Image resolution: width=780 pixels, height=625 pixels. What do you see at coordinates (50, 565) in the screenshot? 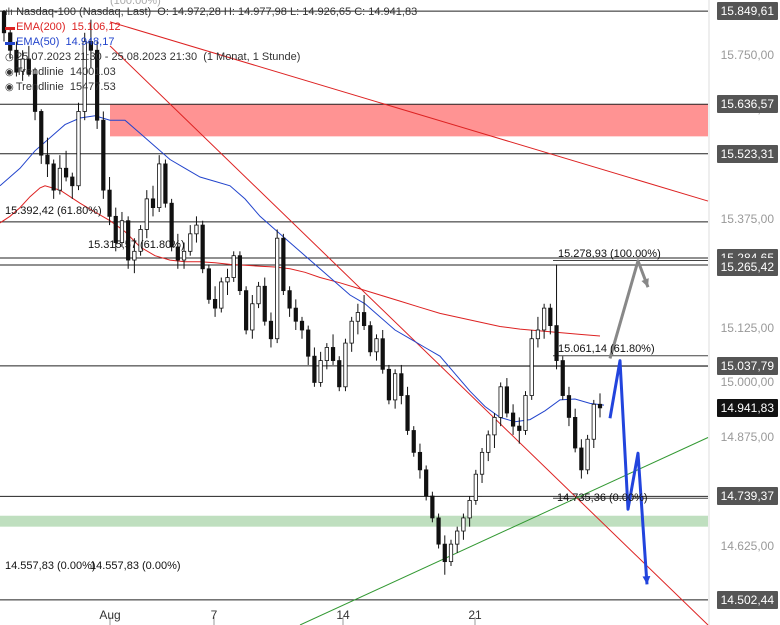
I see `fib-level-label: 14.557,83 (0.00%)` at bounding box center [50, 565].